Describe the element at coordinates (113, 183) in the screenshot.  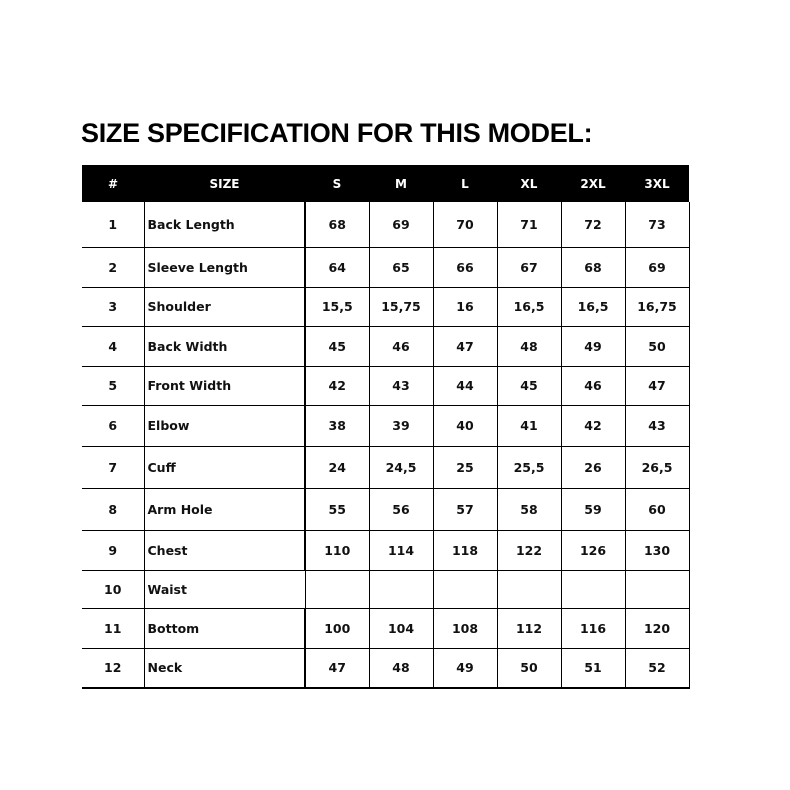
I see `column-header: #` at that location.